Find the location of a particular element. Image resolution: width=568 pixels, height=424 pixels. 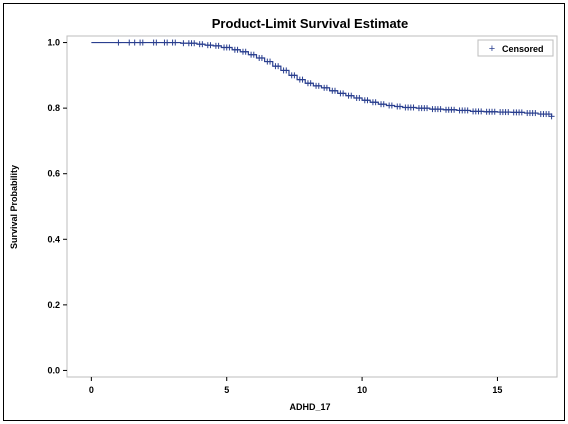

x-axis: 0 5 10 15 is located at coordinates (295, 386).